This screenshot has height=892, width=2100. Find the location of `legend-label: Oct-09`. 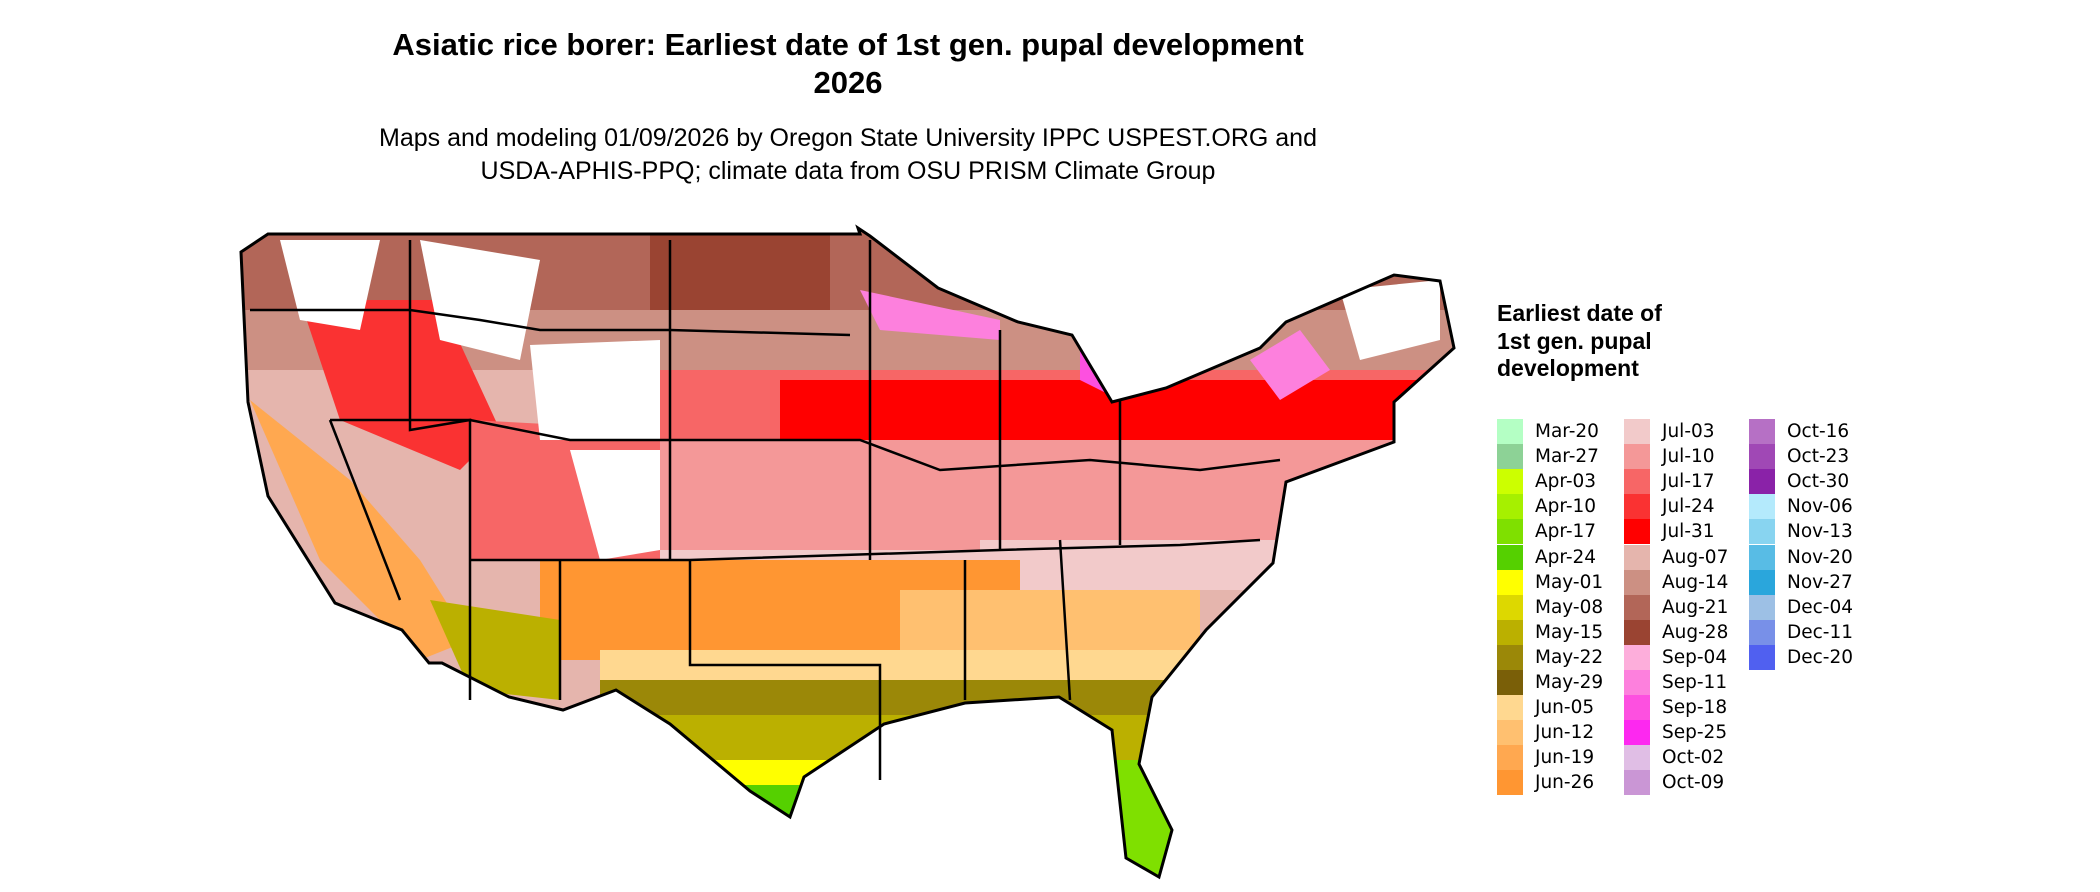

legend-label: Oct-09 is located at coordinates (1693, 783).